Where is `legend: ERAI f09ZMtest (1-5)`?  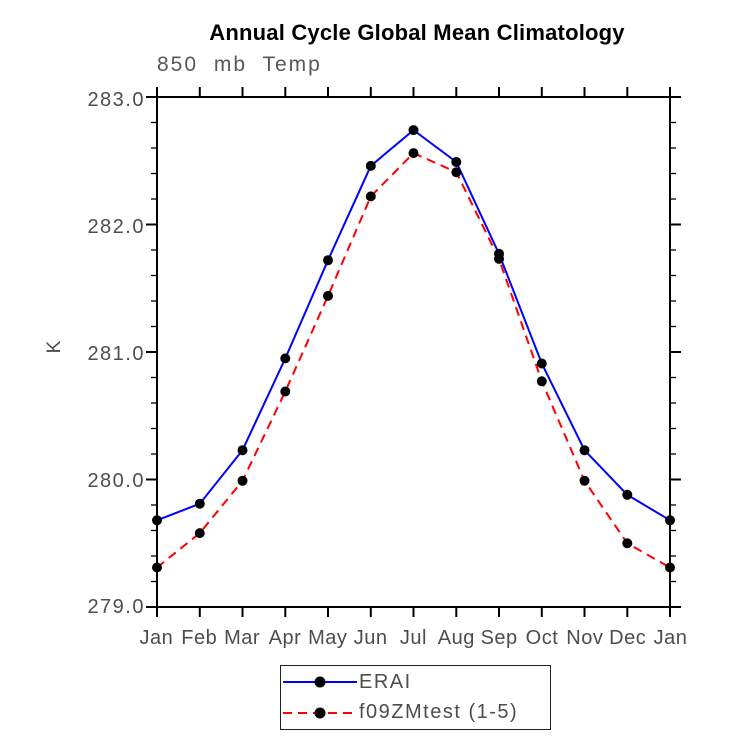 legend: ERAI f09ZMtest (1-5) is located at coordinates (415, 697).